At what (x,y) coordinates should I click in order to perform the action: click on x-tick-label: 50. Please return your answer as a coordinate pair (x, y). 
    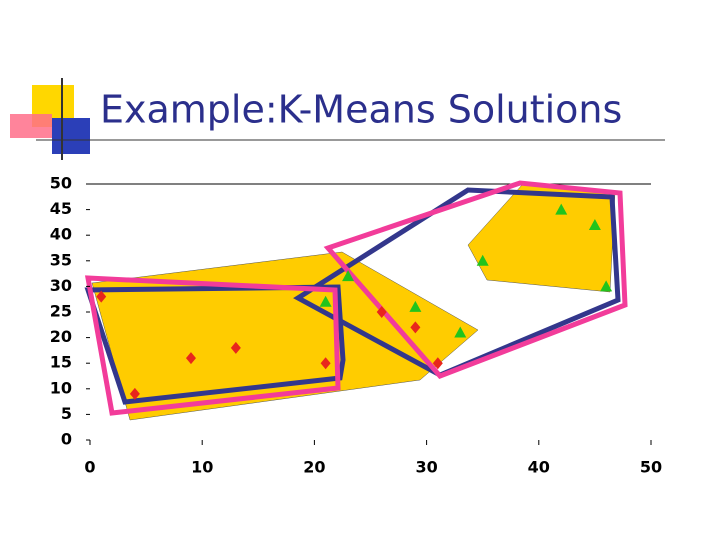
    Looking at the image, I should click on (651, 467).